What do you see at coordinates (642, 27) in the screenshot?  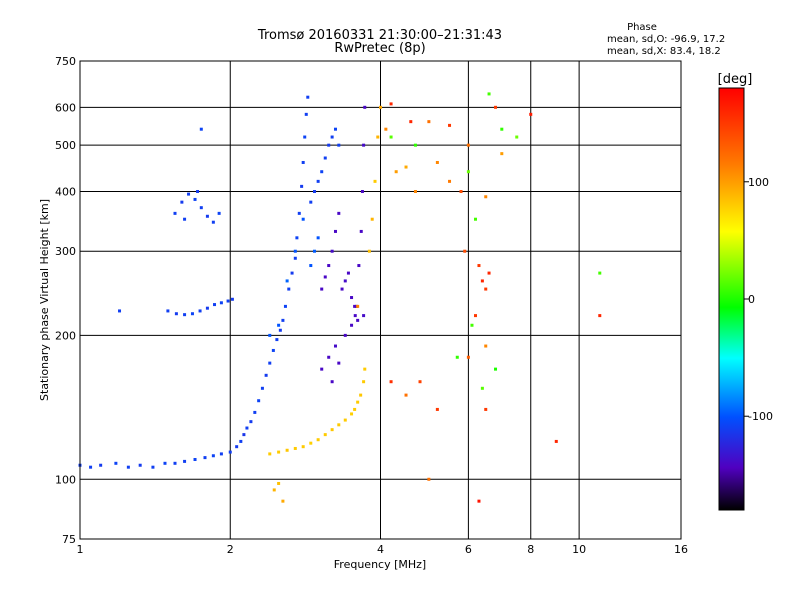 I see `phase-stats-header: Phase` at bounding box center [642, 27].